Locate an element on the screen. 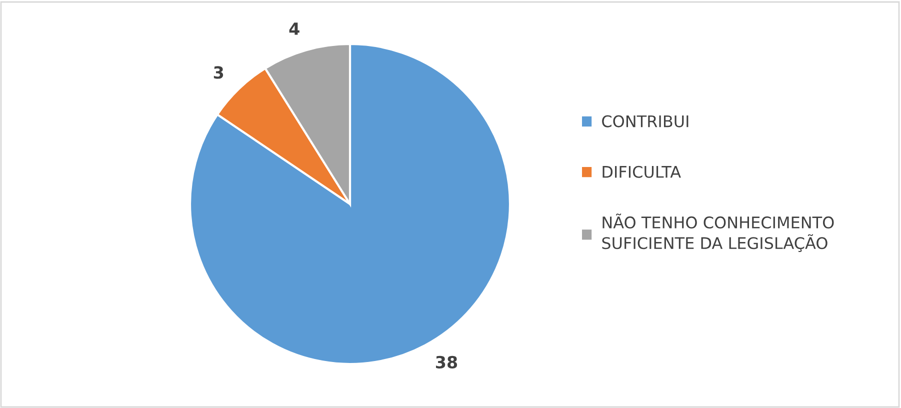 This screenshot has width=901, height=408. legend-label: NÃO TENHO CONHECIMENTO SUFICIENTE DA LEGISLAÇÃO is located at coordinates (718, 233).